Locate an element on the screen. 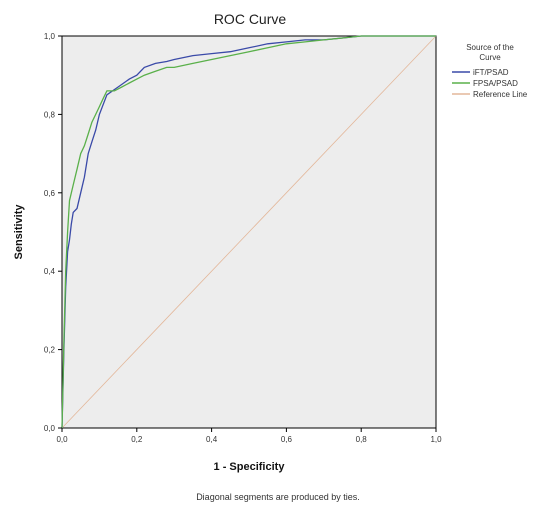  y-tick-label: 0,4 is located at coordinates (50, 271).